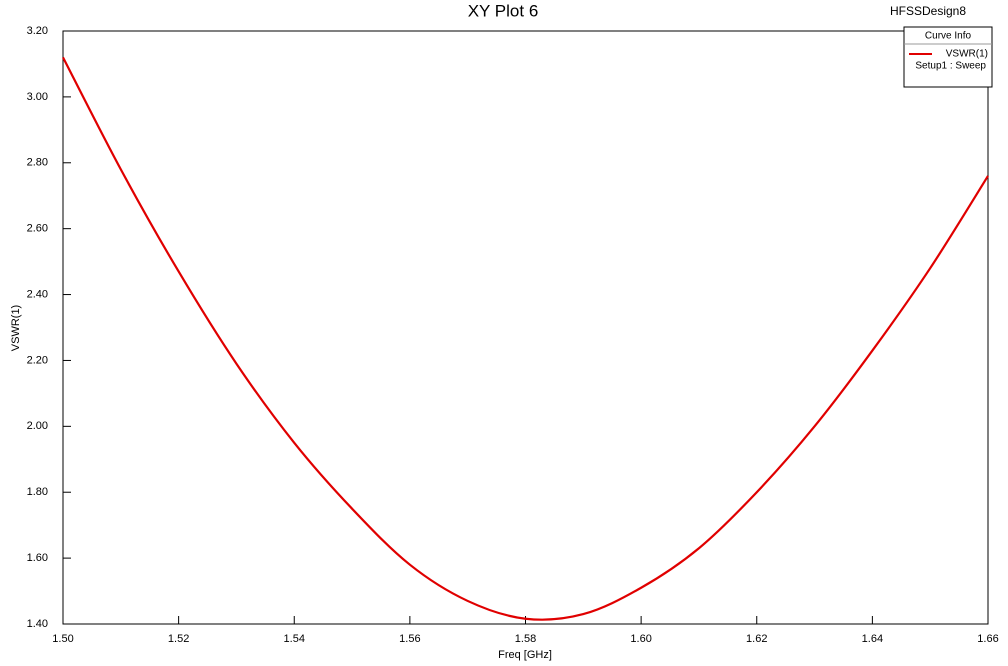 This screenshot has height=666, width=1008. What do you see at coordinates (37, 558) in the screenshot?
I see `y-tick-label: 1.60` at bounding box center [37, 558].